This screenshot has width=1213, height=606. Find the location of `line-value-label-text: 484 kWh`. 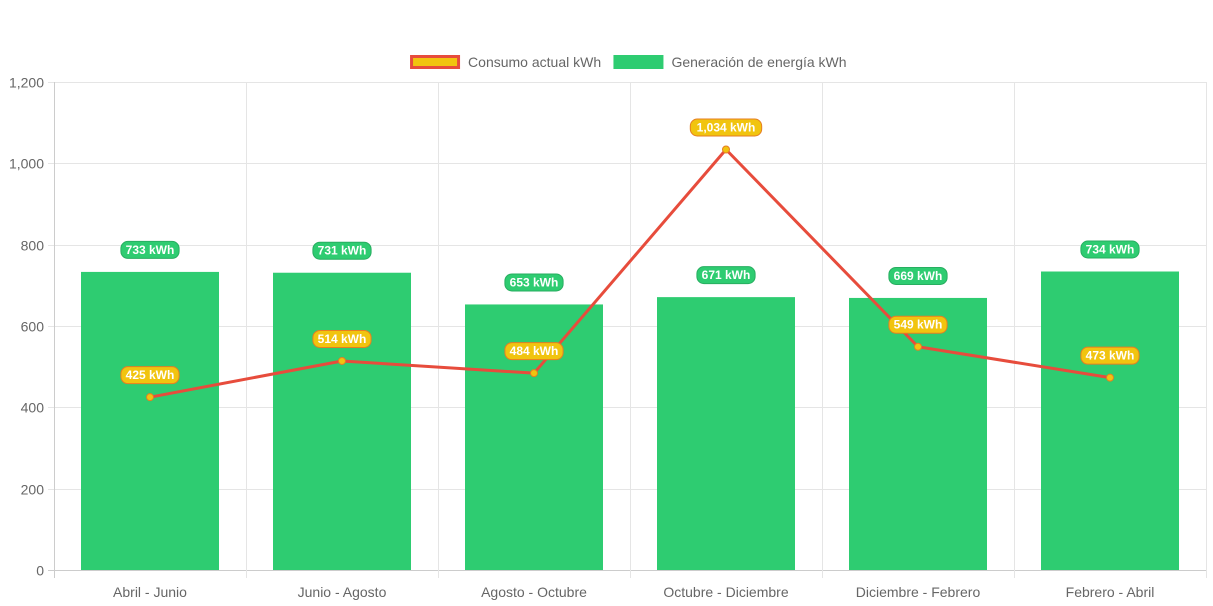

line-value-label-text: 484 kWh is located at coordinates (534, 351).